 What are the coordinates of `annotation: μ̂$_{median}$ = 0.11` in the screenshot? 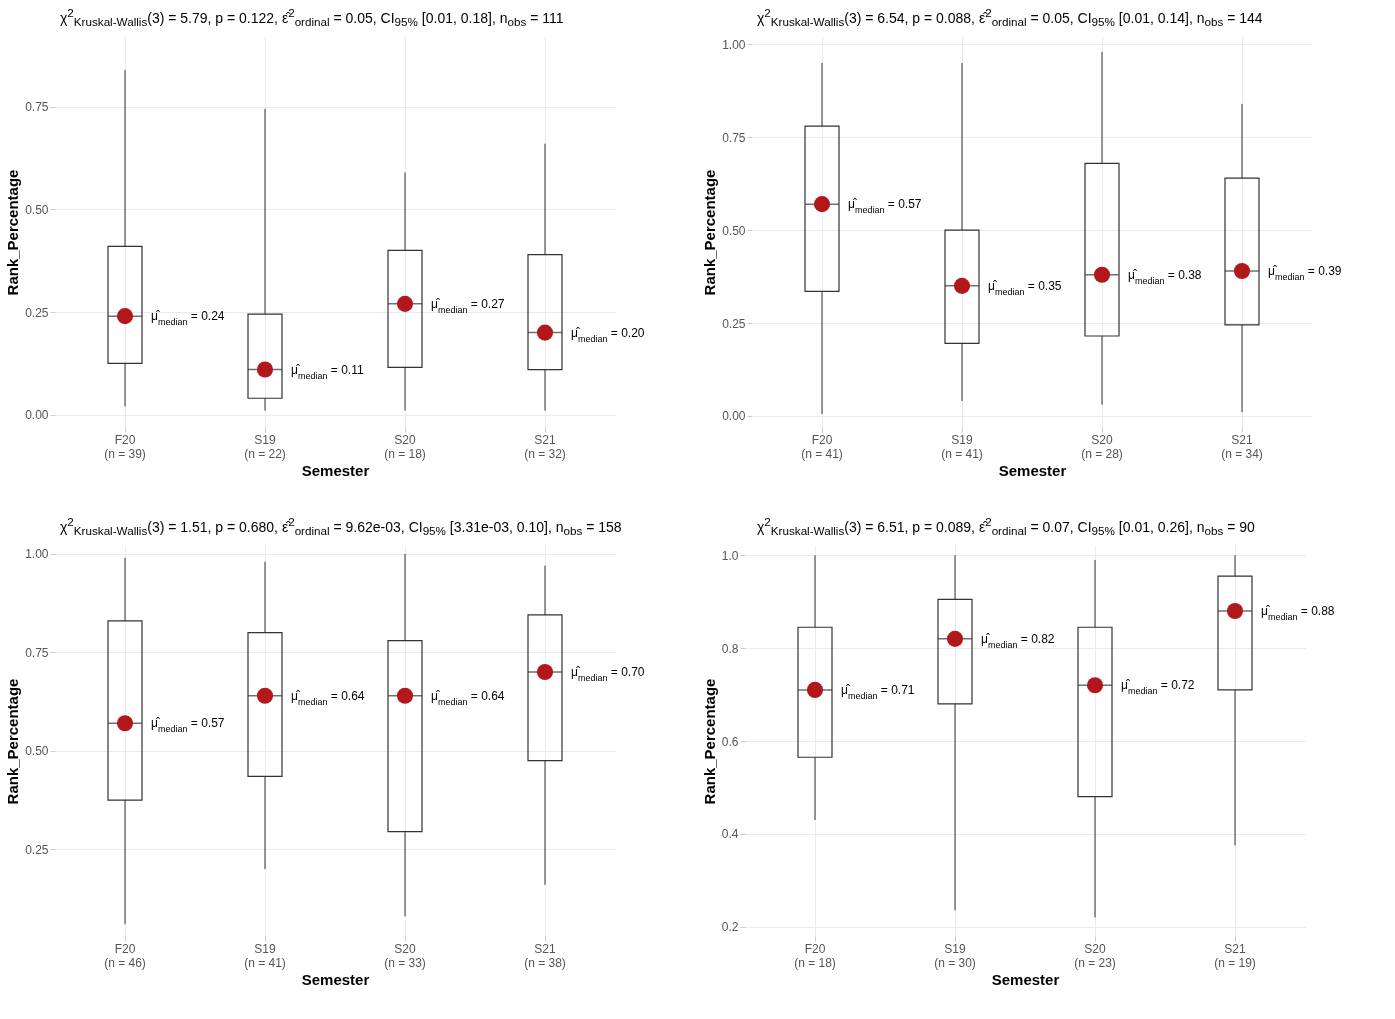 It's located at (327, 371).